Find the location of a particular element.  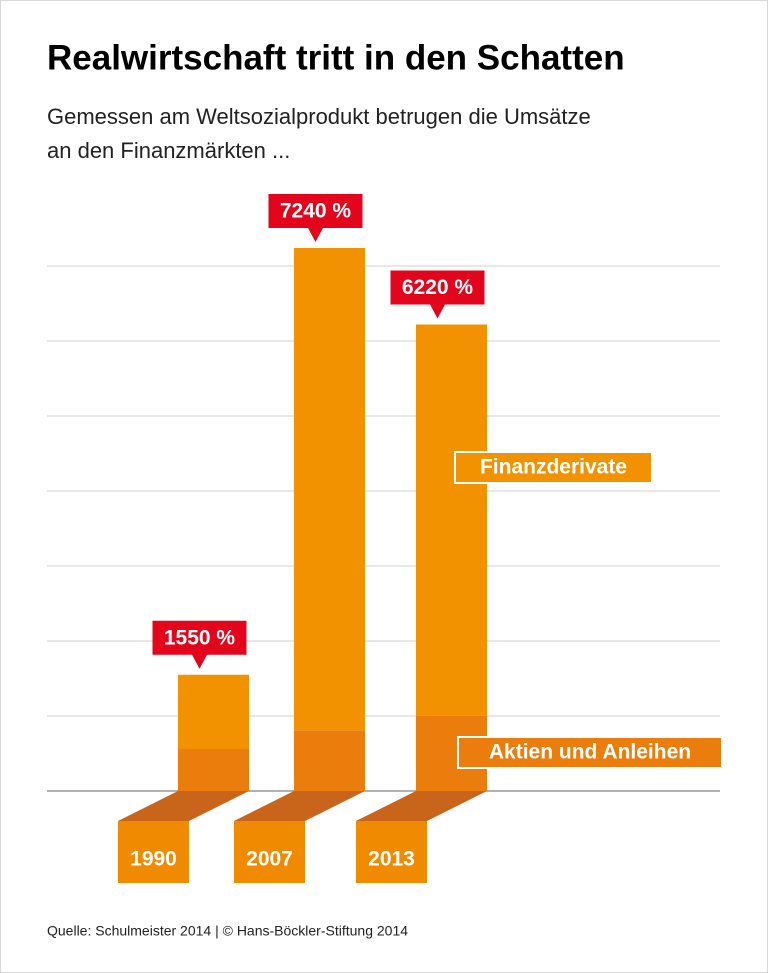

legend-label: Finanzderivate is located at coordinates (553, 467).